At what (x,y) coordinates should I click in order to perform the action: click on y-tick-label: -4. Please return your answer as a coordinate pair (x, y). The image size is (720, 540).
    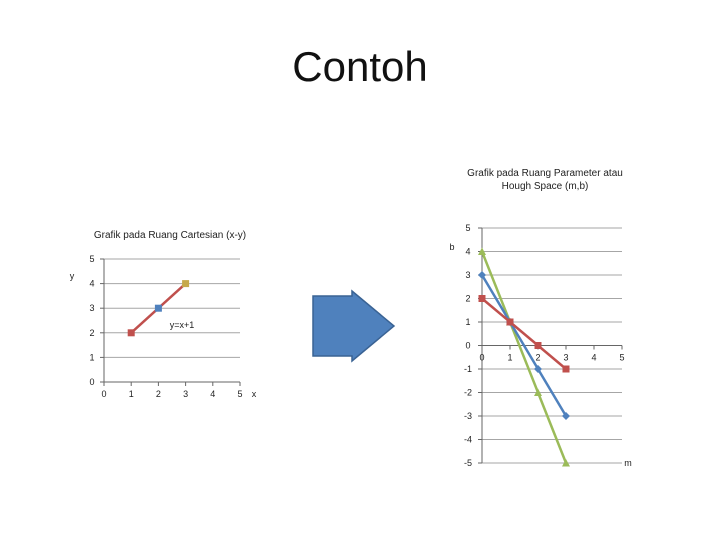
    Looking at the image, I should click on (468, 440).